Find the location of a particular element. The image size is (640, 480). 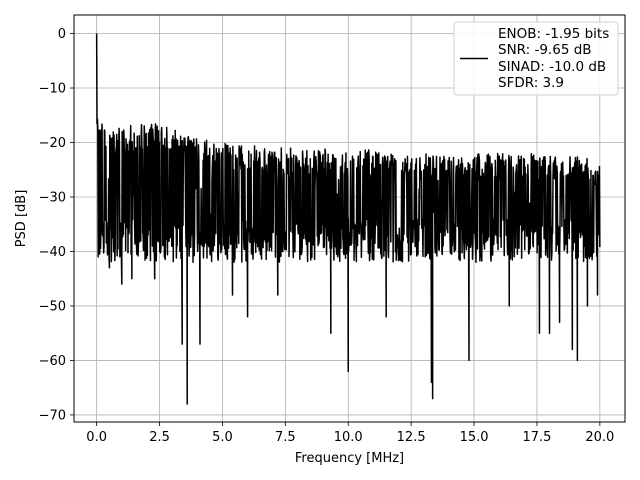

legend-line-sinad: SINAD: -10.0 dB is located at coordinates (552, 67).